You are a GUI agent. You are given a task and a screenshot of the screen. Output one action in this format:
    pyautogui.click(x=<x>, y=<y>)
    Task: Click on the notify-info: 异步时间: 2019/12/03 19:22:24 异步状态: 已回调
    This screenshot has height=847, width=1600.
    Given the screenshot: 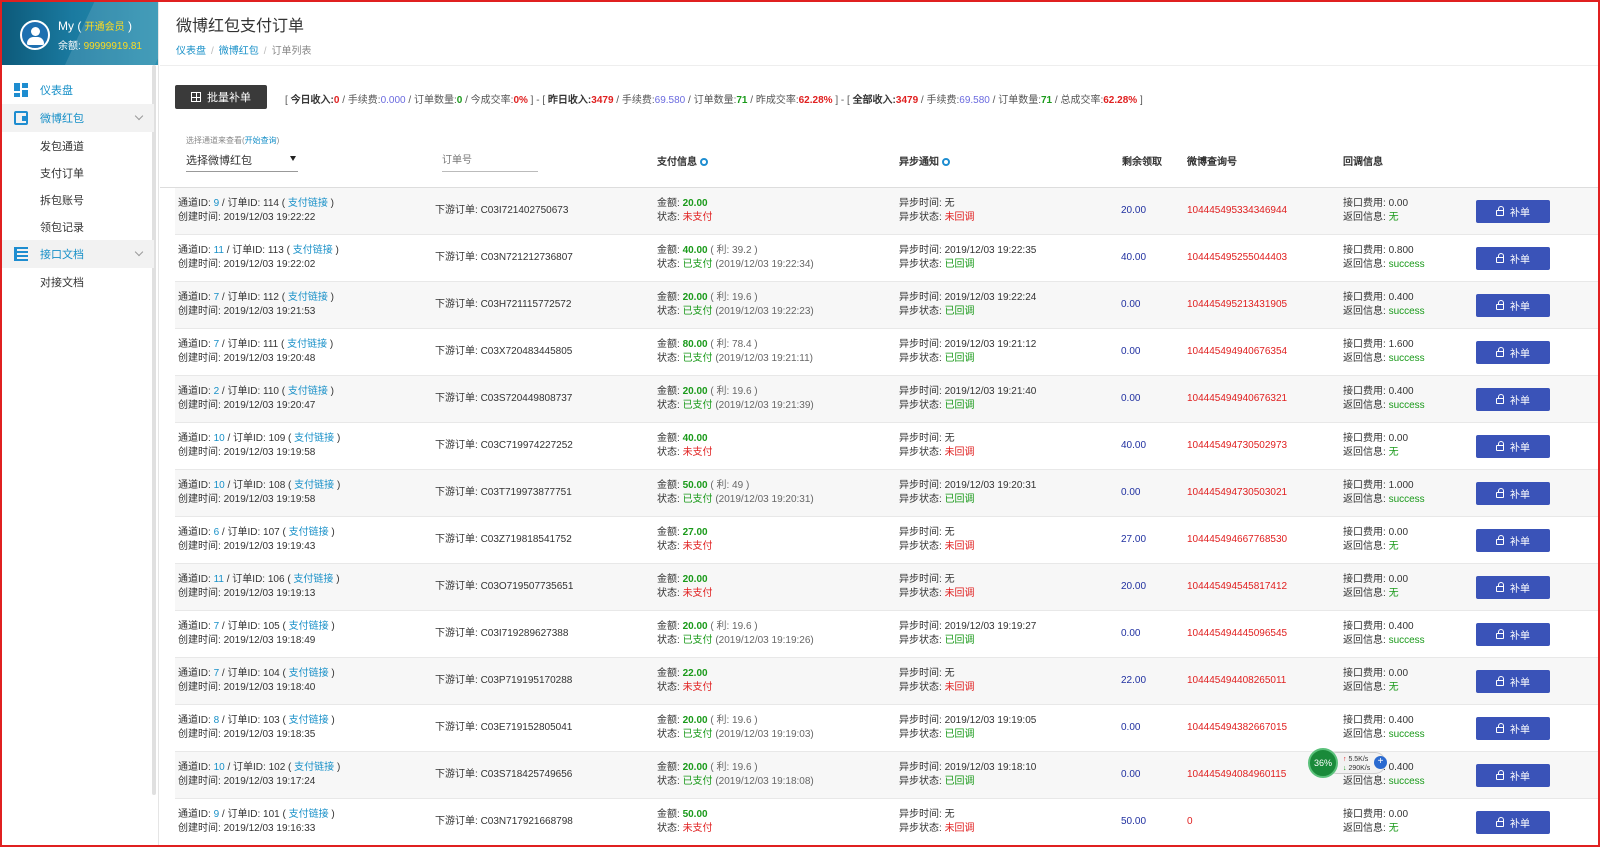 What is the action you would take?
    pyautogui.click(x=968, y=304)
    